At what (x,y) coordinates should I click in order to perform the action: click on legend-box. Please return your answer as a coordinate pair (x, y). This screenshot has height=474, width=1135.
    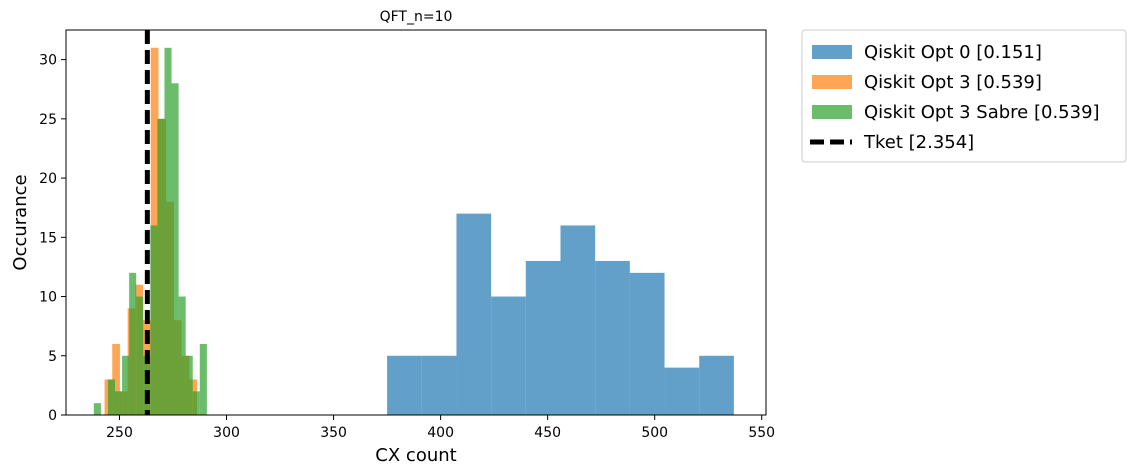
    Looking at the image, I should click on (964, 96).